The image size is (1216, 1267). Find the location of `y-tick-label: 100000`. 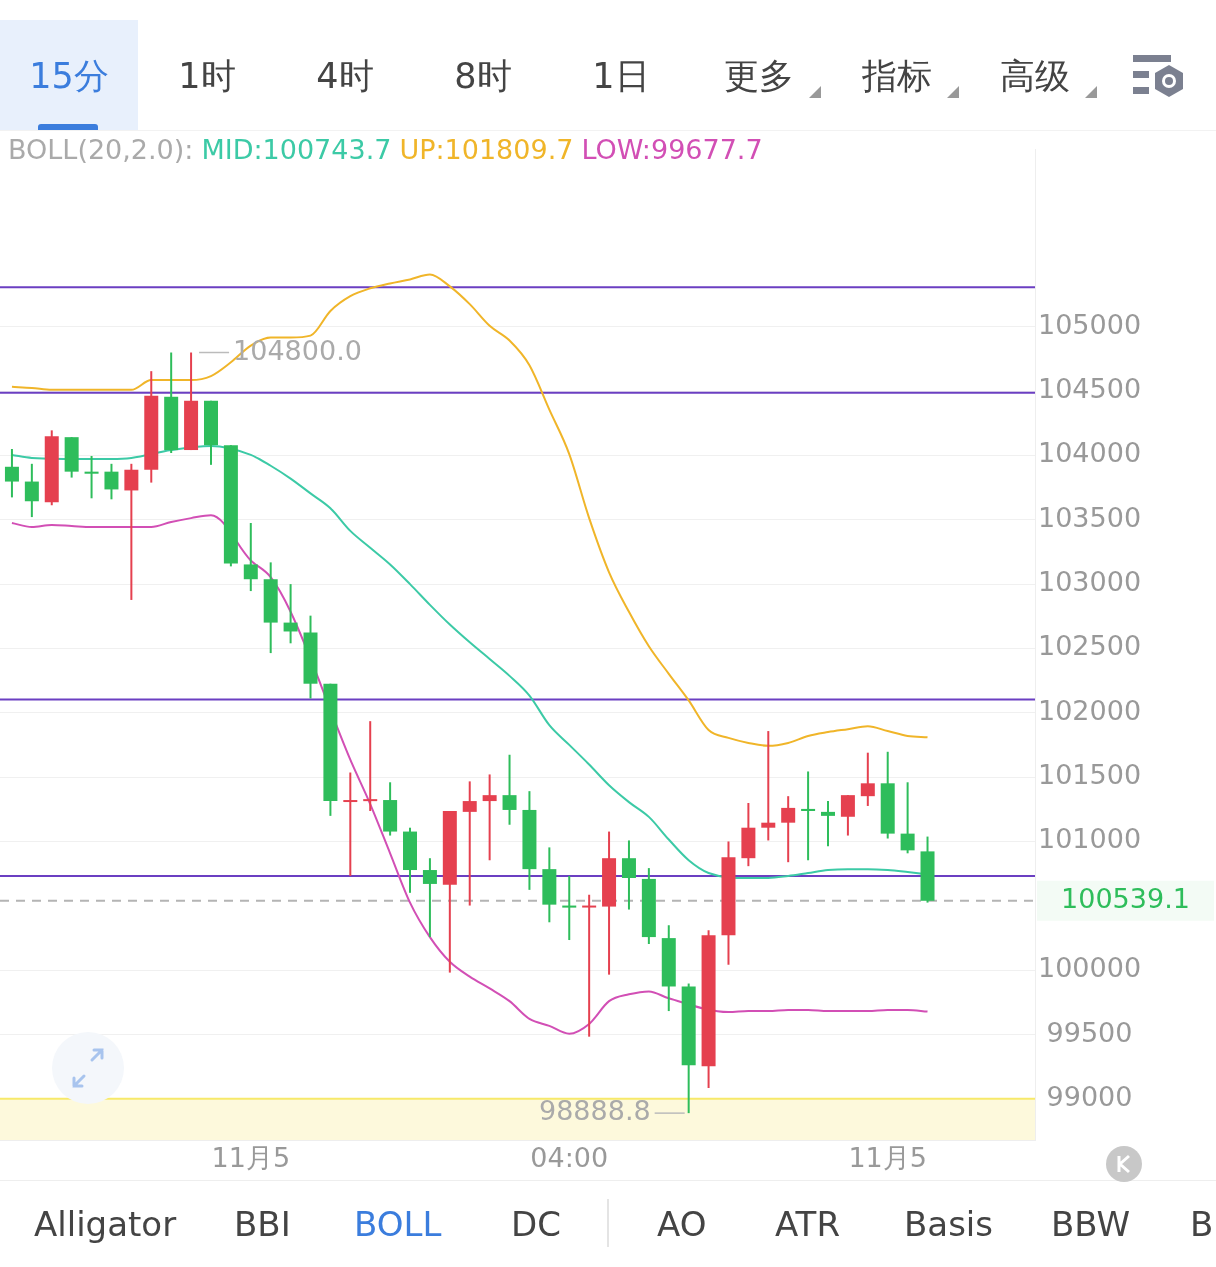

y-tick-label: 100000 is located at coordinates (1090, 968).